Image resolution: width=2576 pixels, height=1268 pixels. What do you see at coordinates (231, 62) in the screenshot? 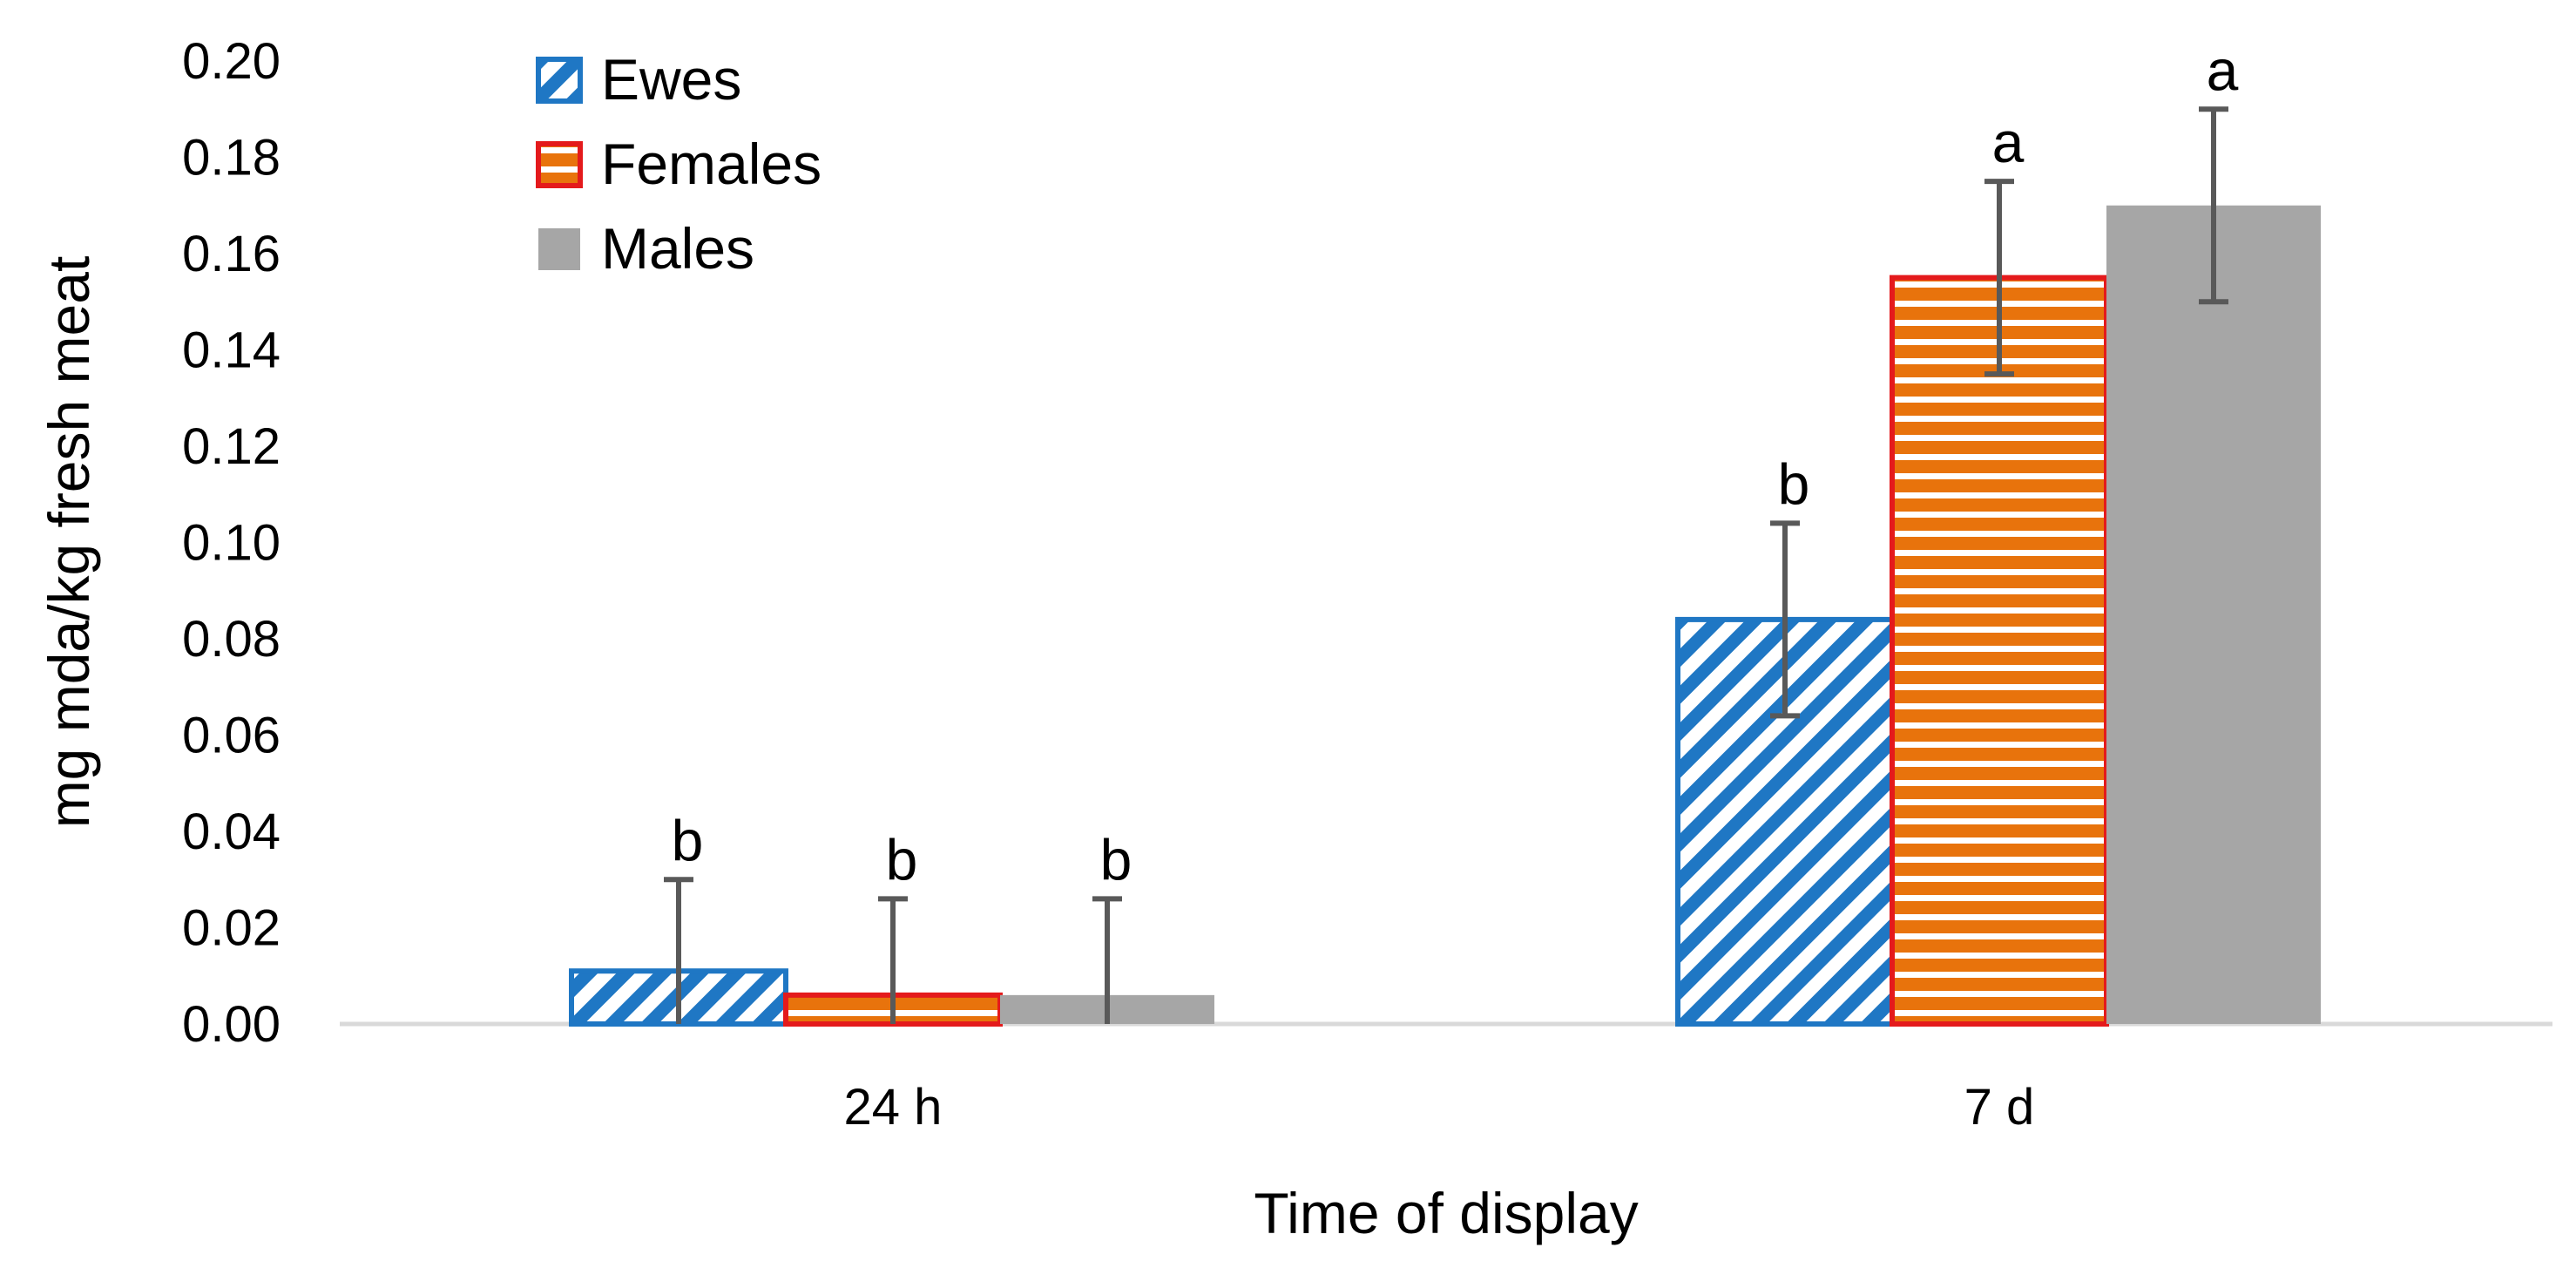
I see `y-tick-label: 0.20` at bounding box center [231, 62].